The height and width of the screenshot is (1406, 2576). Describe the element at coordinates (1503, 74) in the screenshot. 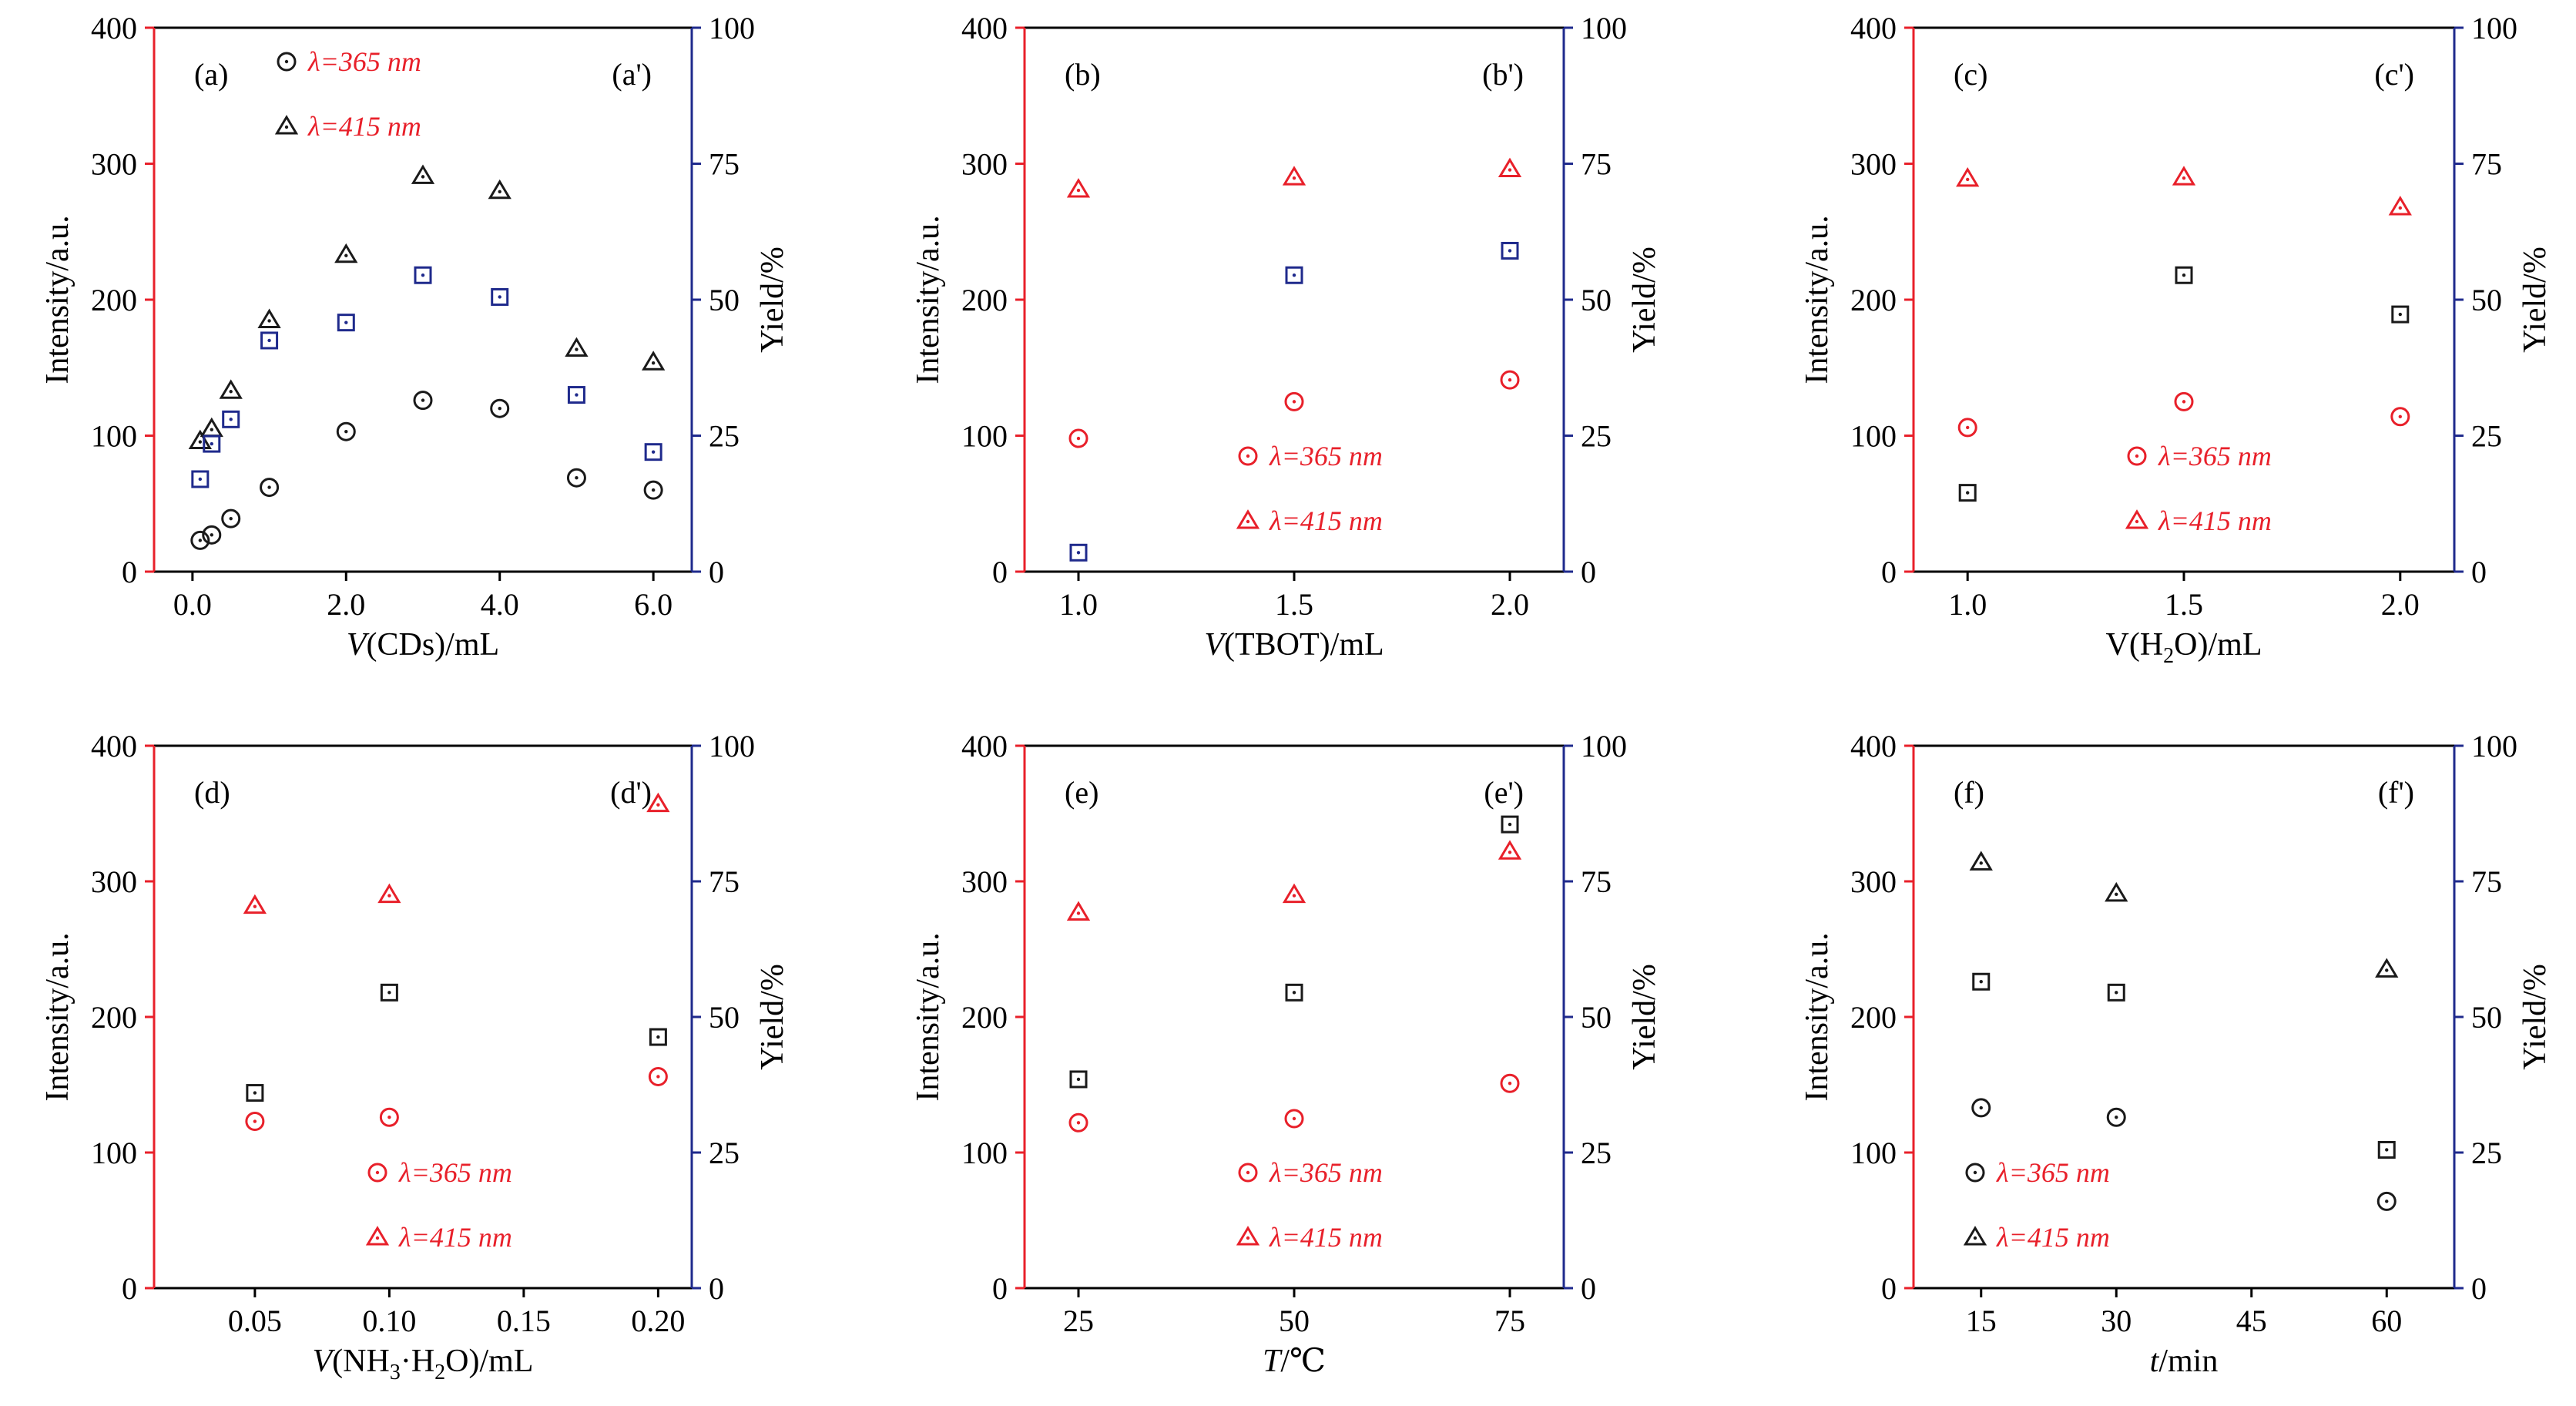

I see `panel-tag-right: (b')` at that location.